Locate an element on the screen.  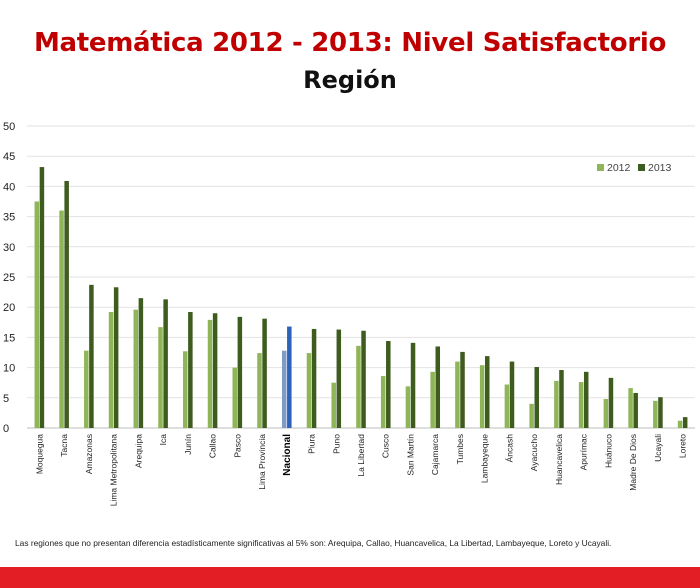
y-tick-label: 0 is located at coordinates (6, 429).